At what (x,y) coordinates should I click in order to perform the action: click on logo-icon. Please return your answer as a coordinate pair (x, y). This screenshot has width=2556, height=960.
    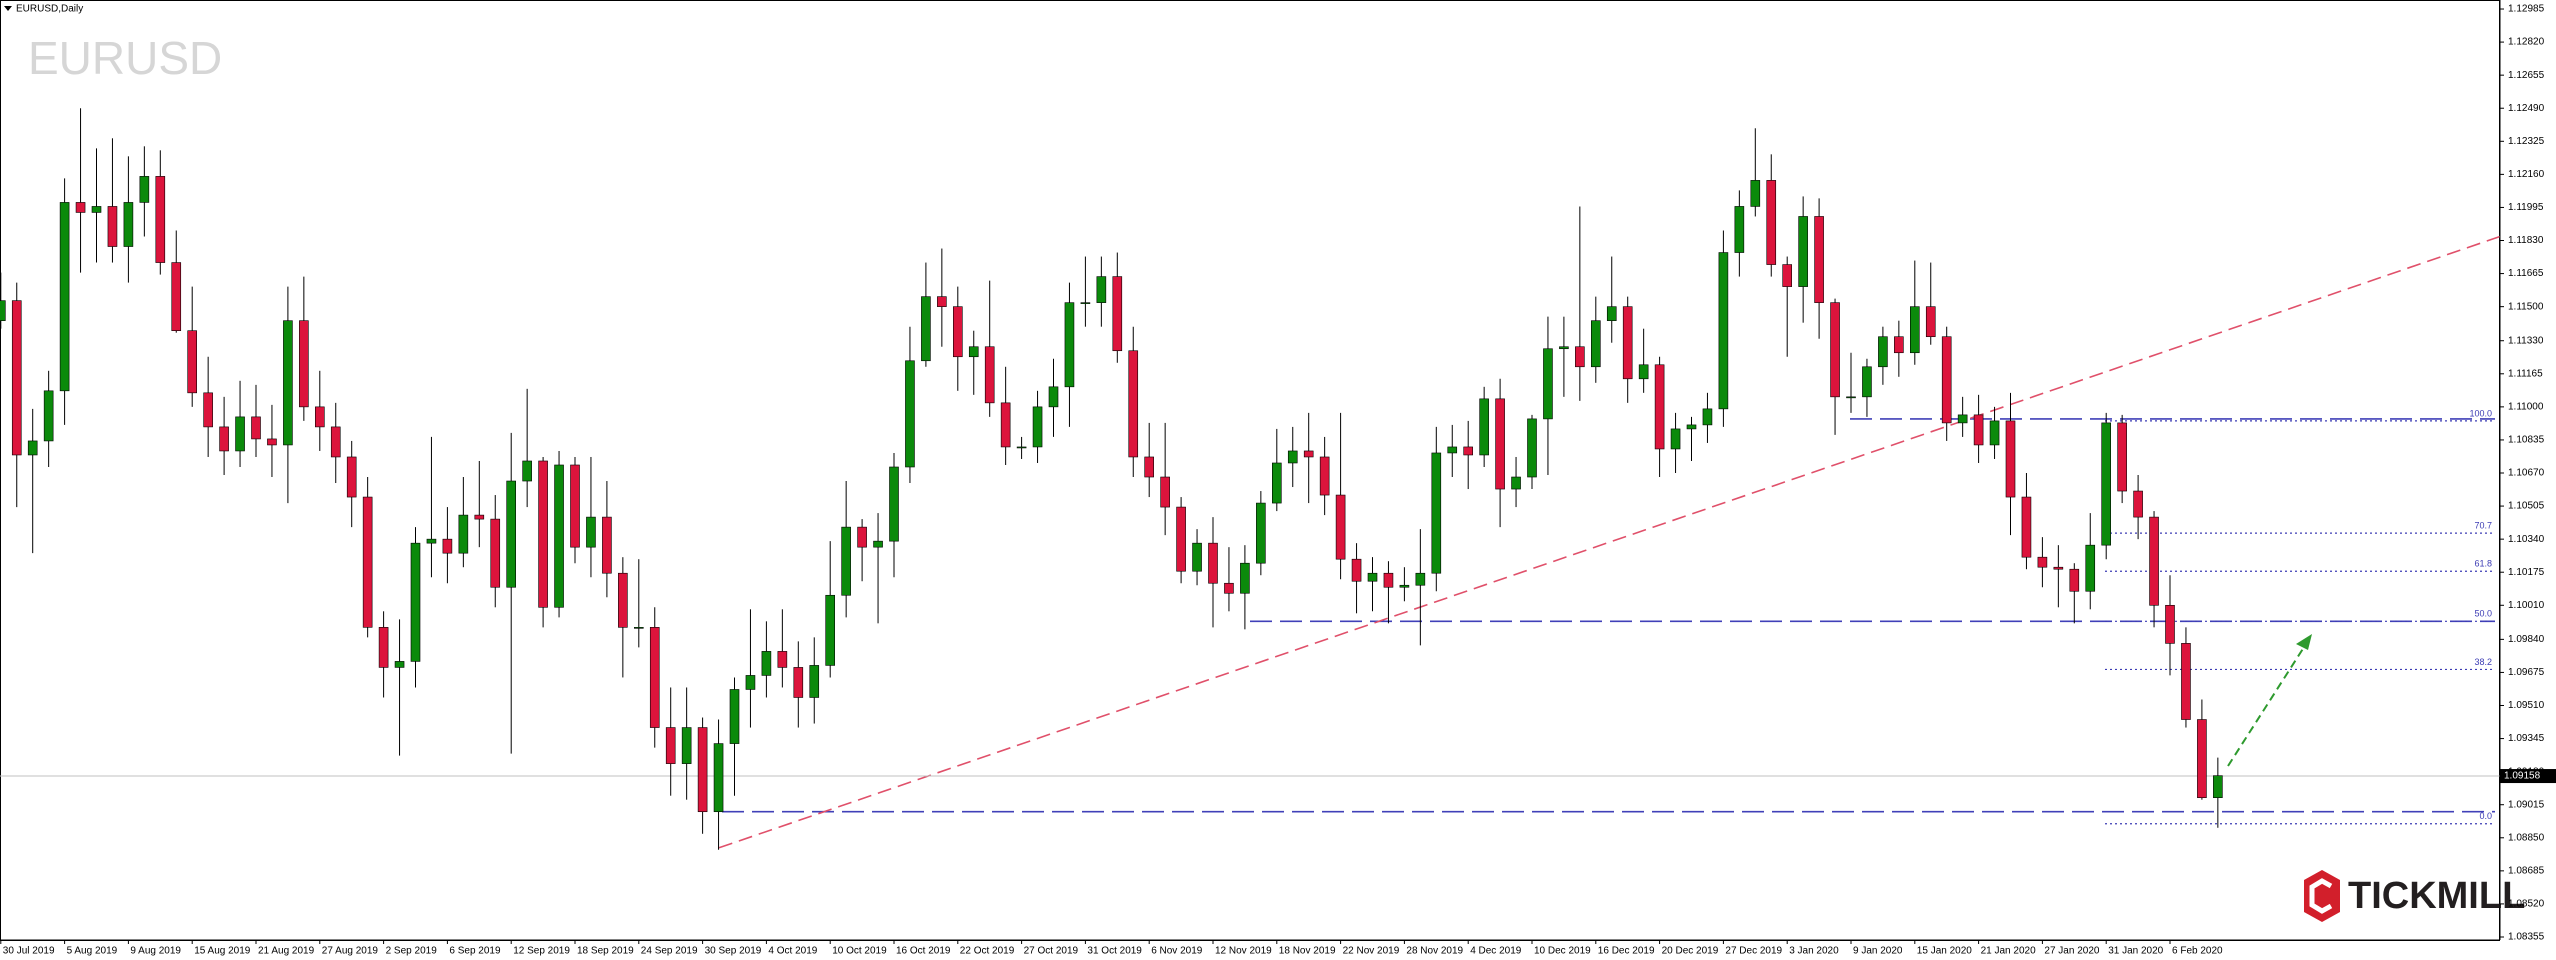
    Looking at the image, I should click on (2322, 896).